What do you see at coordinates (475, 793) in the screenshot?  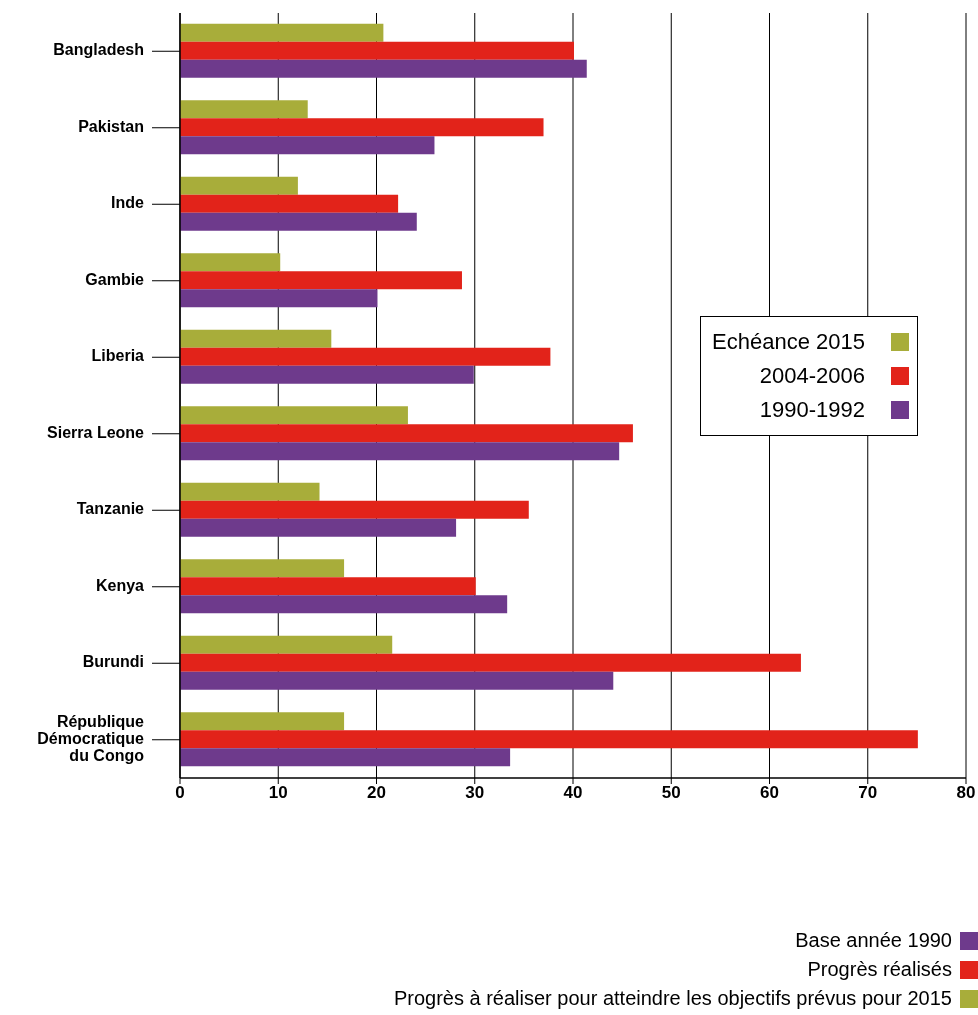 I see `x-tick-label: 30` at bounding box center [475, 793].